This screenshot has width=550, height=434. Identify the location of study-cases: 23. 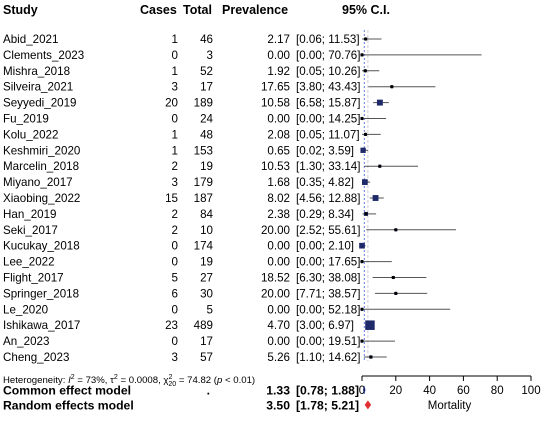
(171, 325).